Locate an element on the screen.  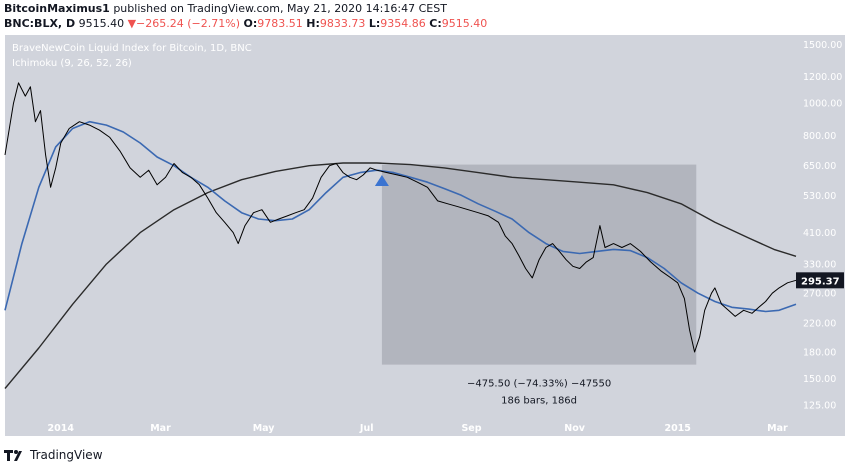
brand-name: TradingView is located at coordinates (66, 455).